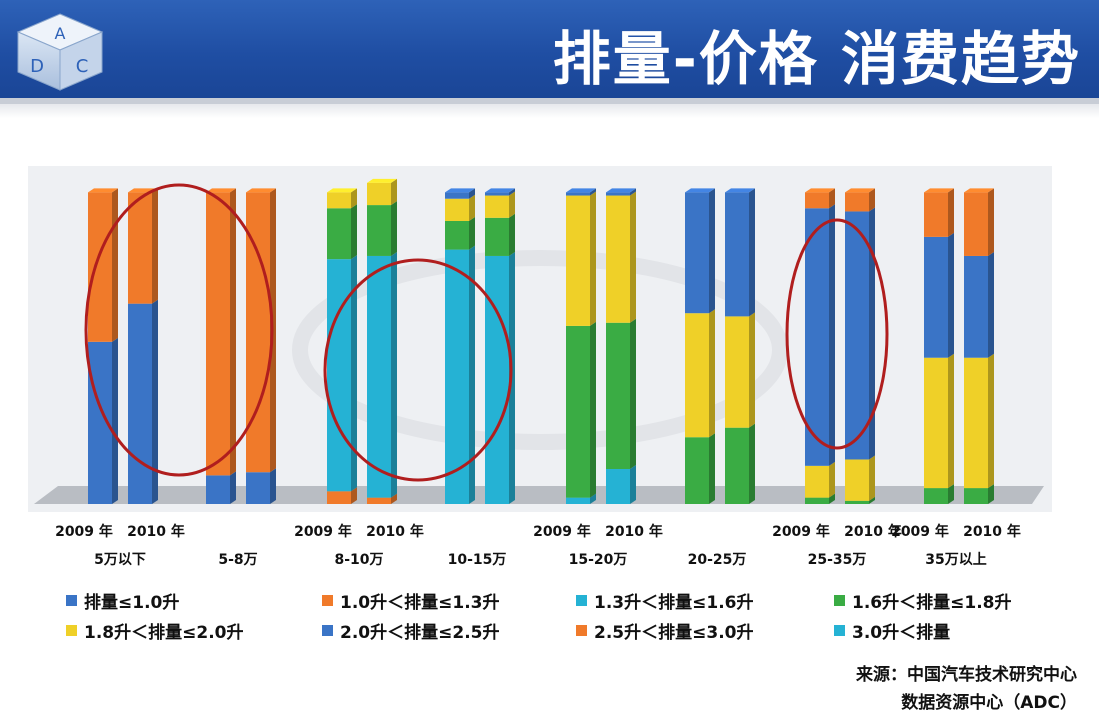  What do you see at coordinates (37, 66) in the screenshot?
I see `svg-text: D` at bounding box center [37, 66].